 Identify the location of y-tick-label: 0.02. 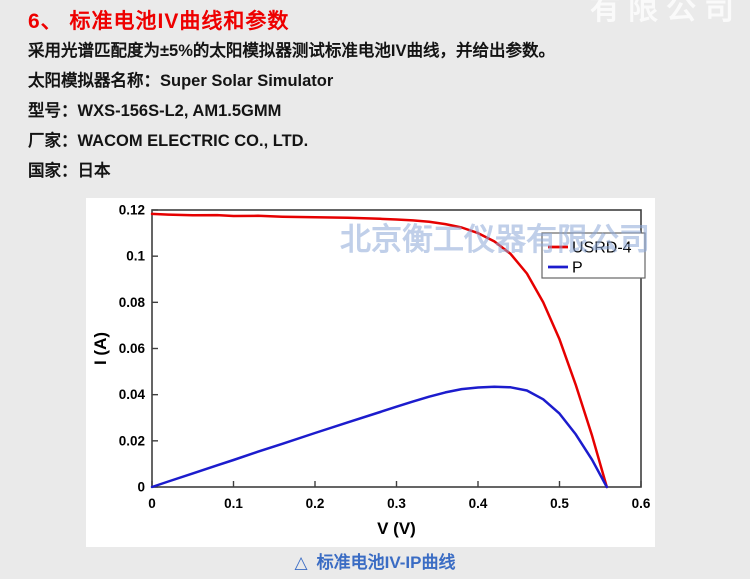
(132, 440).